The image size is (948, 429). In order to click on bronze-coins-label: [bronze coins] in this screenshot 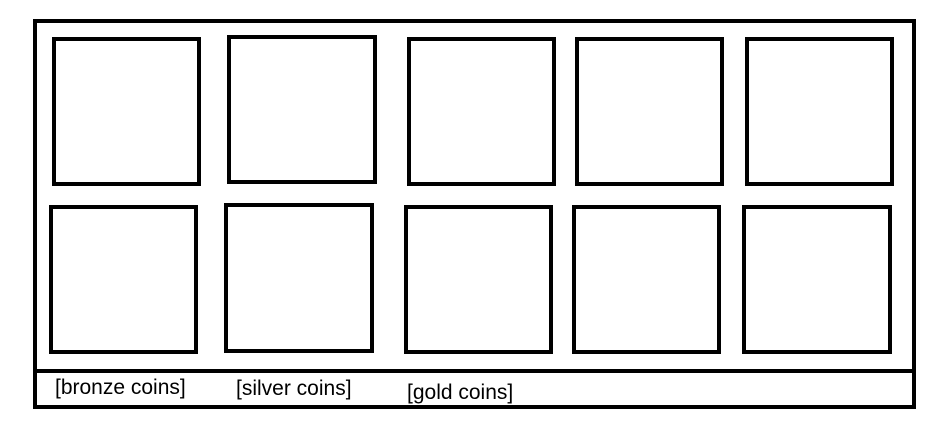, I will do `click(120, 387)`.